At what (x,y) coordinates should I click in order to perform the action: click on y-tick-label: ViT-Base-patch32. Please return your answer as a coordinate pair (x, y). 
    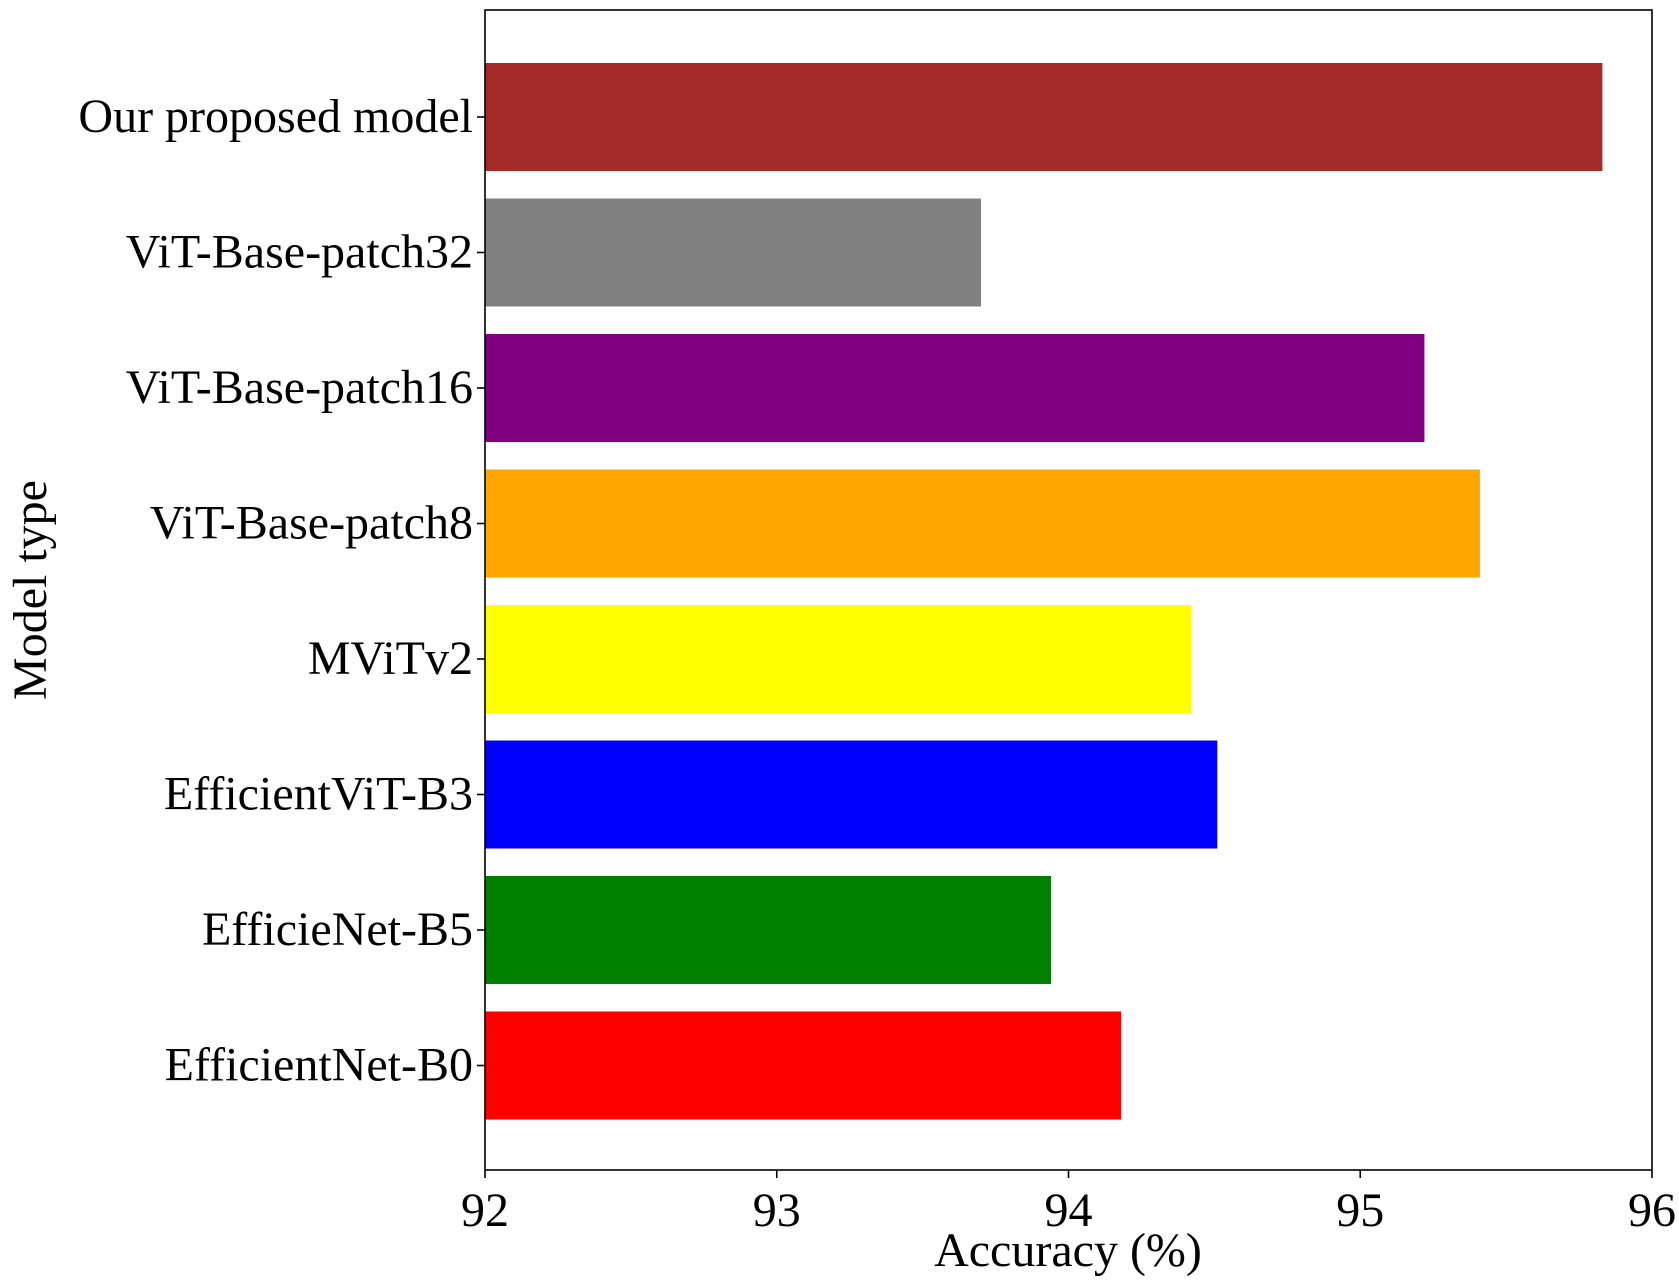
    Looking at the image, I should click on (299, 252).